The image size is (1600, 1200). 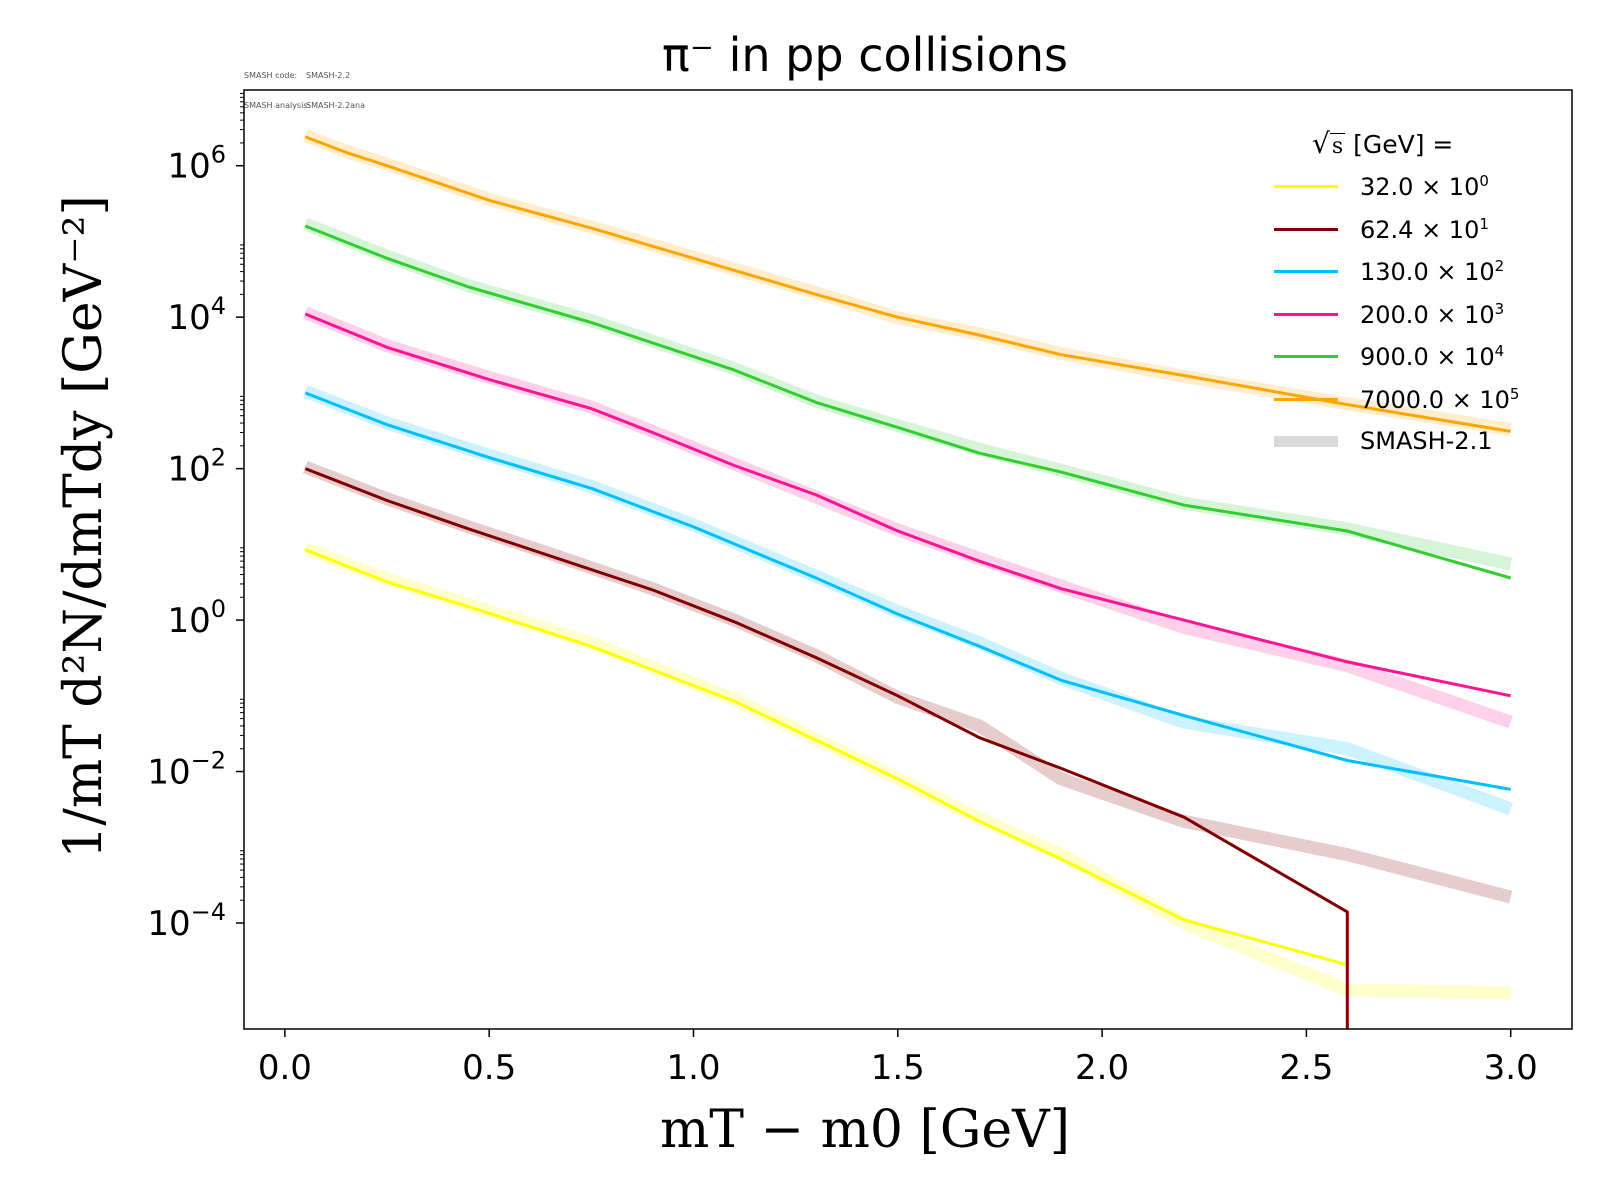 What do you see at coordinates (1329, 143) in the screenshot?
I see `sqrt-s-symbol: √s` at bounding box center [1329, 143].